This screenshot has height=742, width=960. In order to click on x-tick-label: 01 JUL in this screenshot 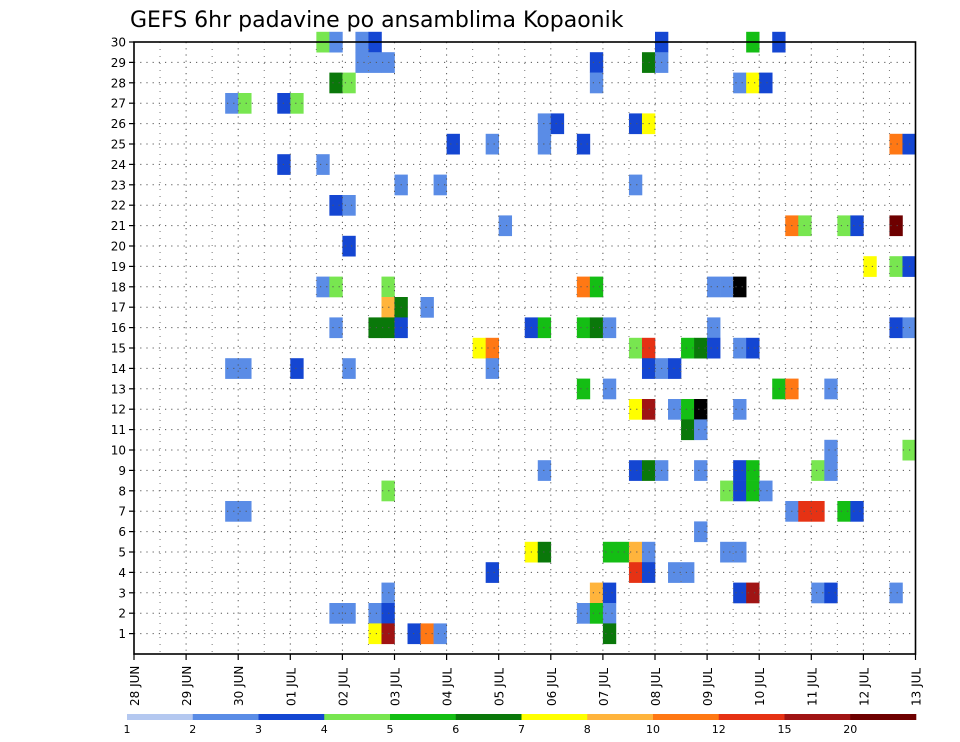, I will do `click(291, 687)`.